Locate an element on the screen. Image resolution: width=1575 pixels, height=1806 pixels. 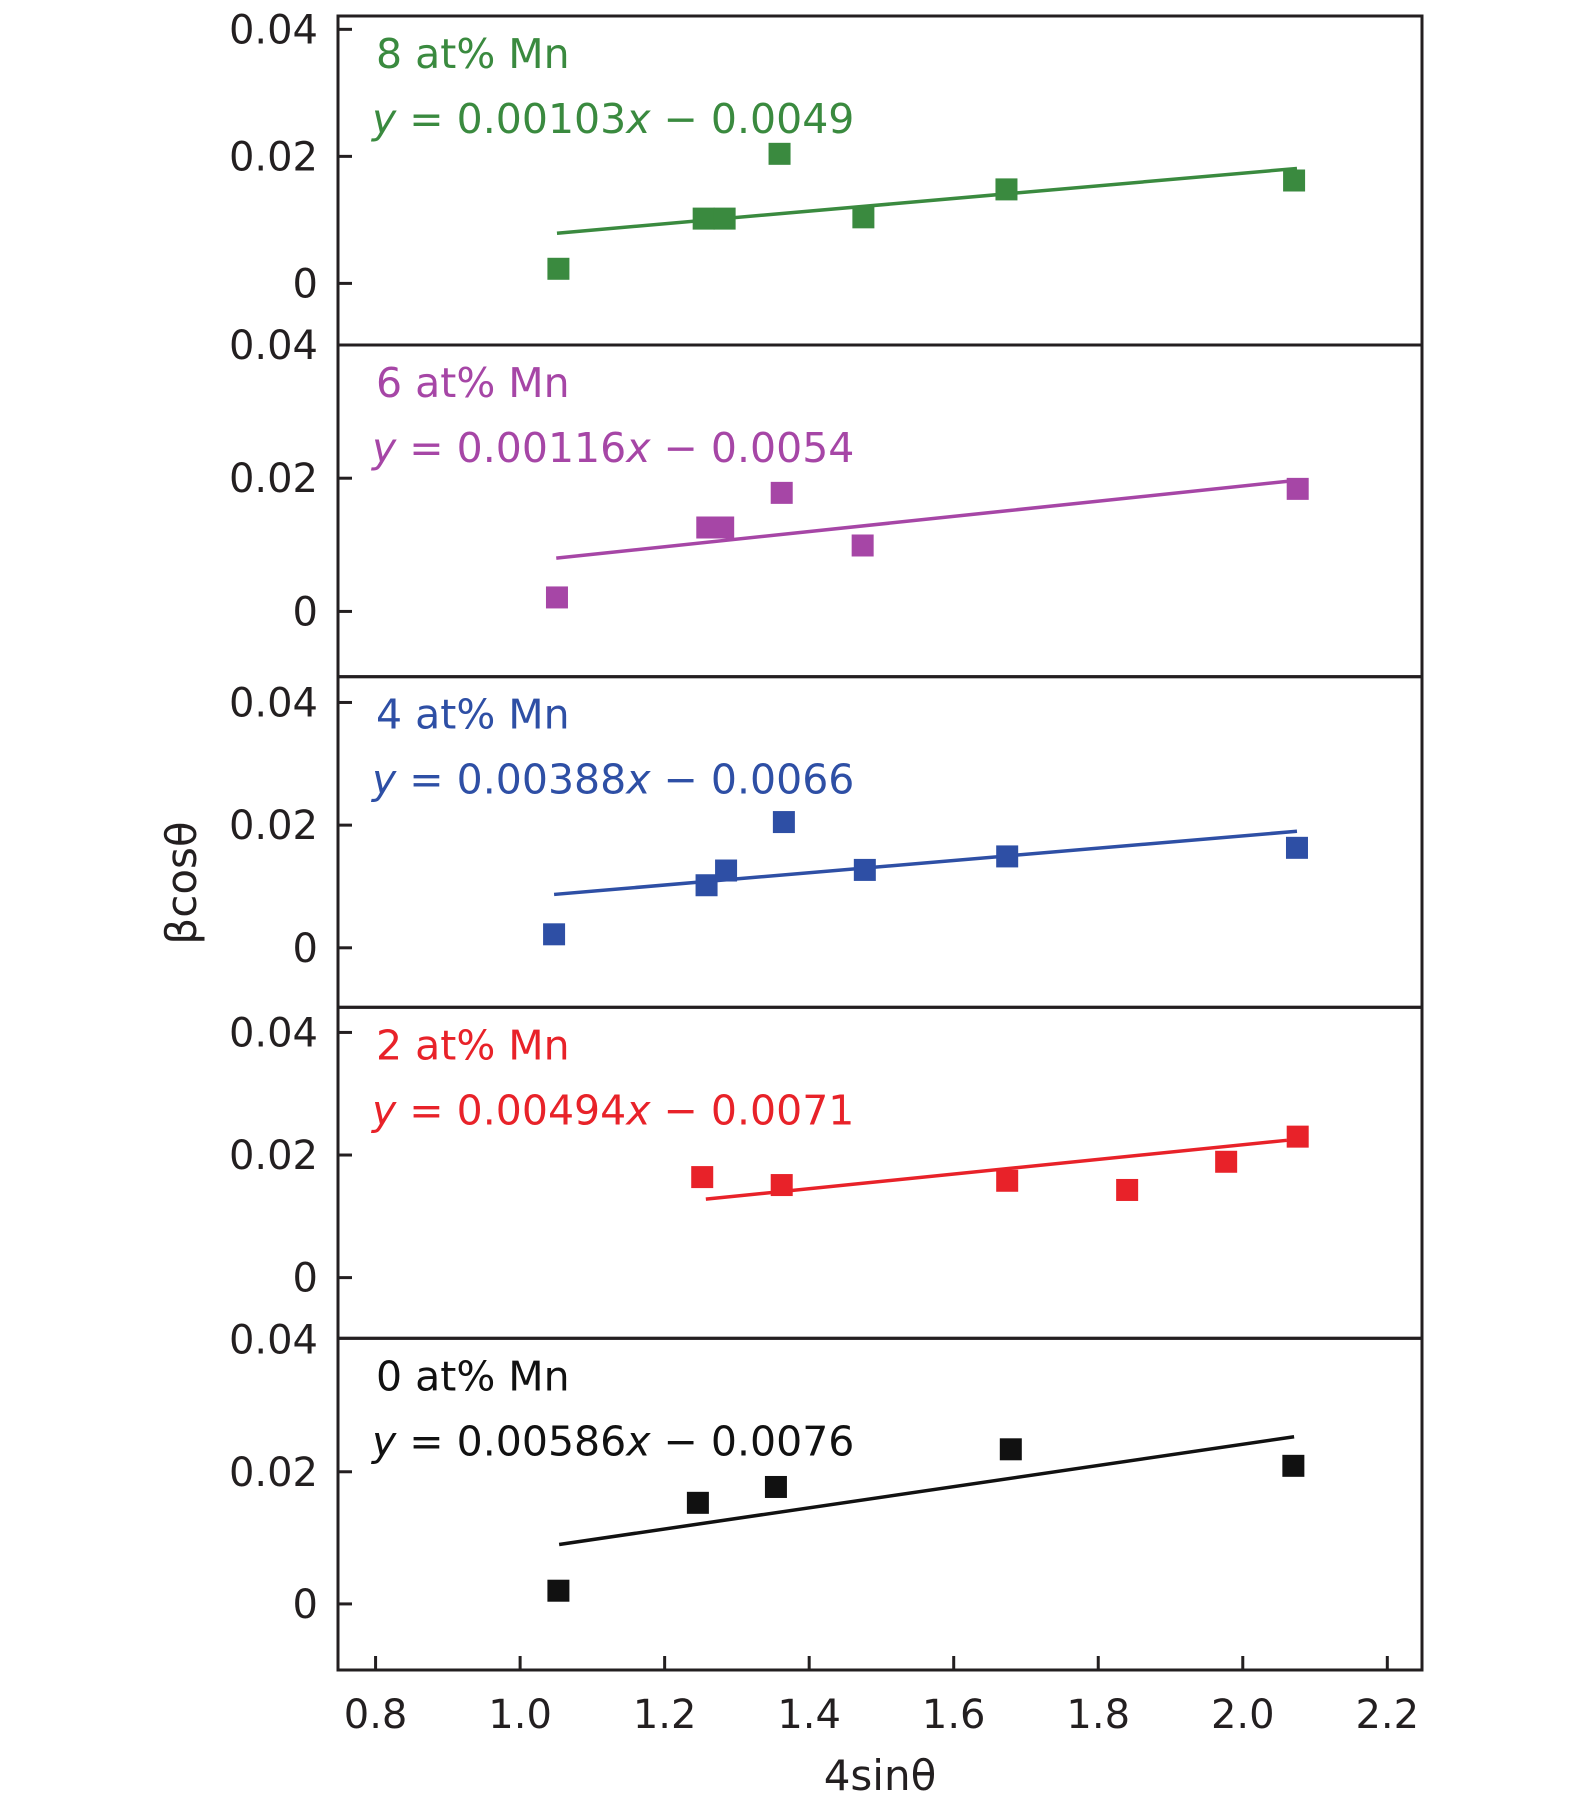
series-label: 6 at% Mn is located at coordinates (473, 383).